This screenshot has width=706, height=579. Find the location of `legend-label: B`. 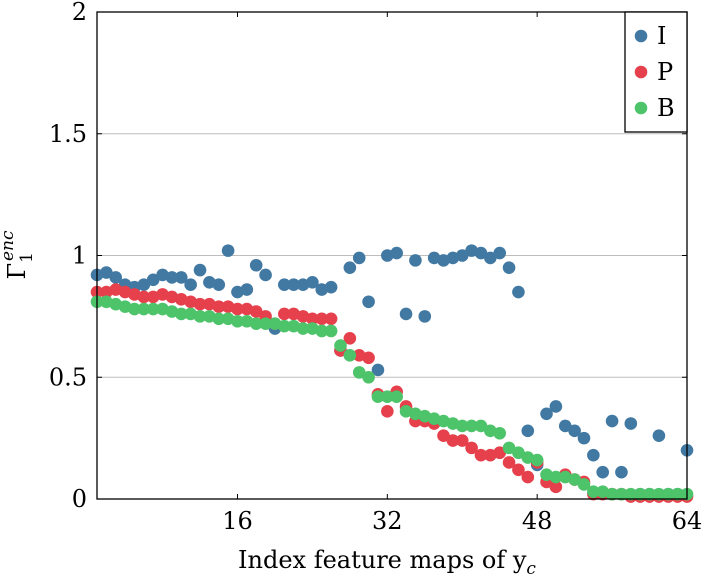

legend-label: B is located at coordinates (666, 108).